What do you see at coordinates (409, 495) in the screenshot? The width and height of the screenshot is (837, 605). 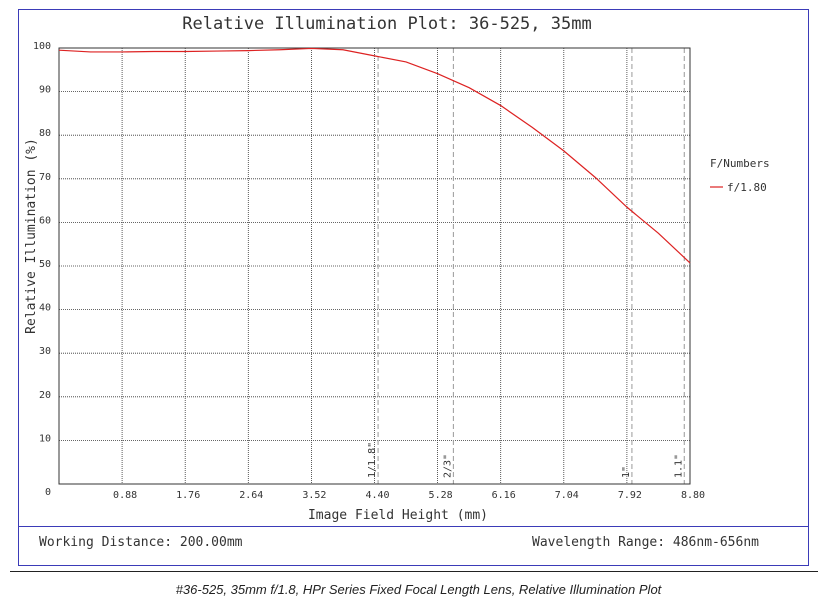 I see `x-tick-labels: 0.88 1.76 2.64 3.52 4.40 5.28 6.16 7.04 7.92 8.80` at bounding box center [409, 495].